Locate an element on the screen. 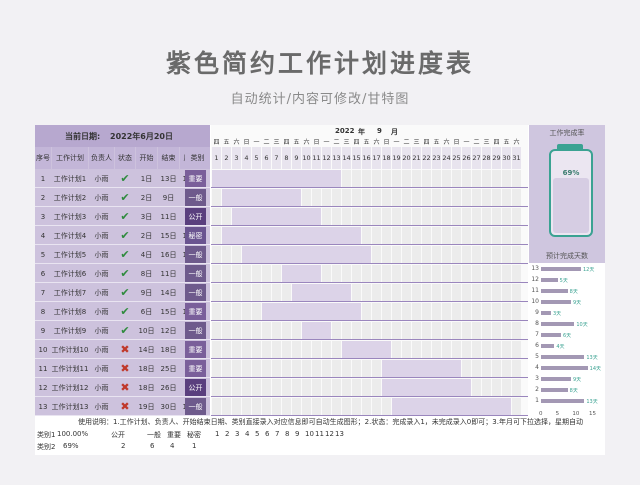 This screenshot has width=640, height=485. bar-value-label: 8天 is located at coordinates (573, 391).